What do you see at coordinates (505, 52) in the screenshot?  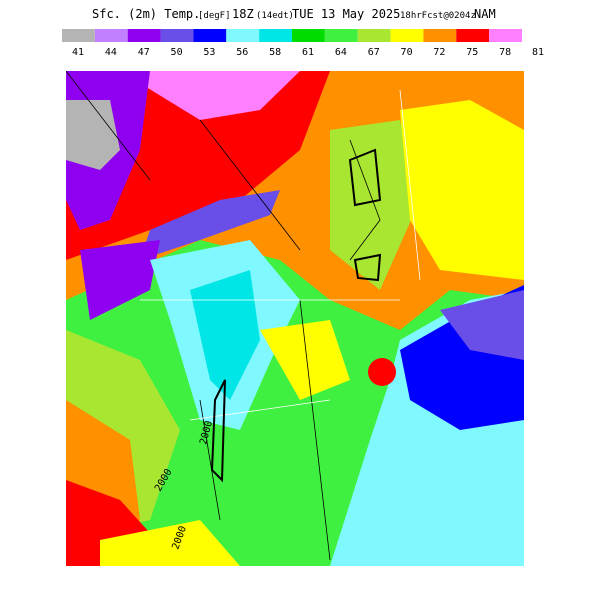 I see `legend-label: 78` at bounding box center [505, 52].